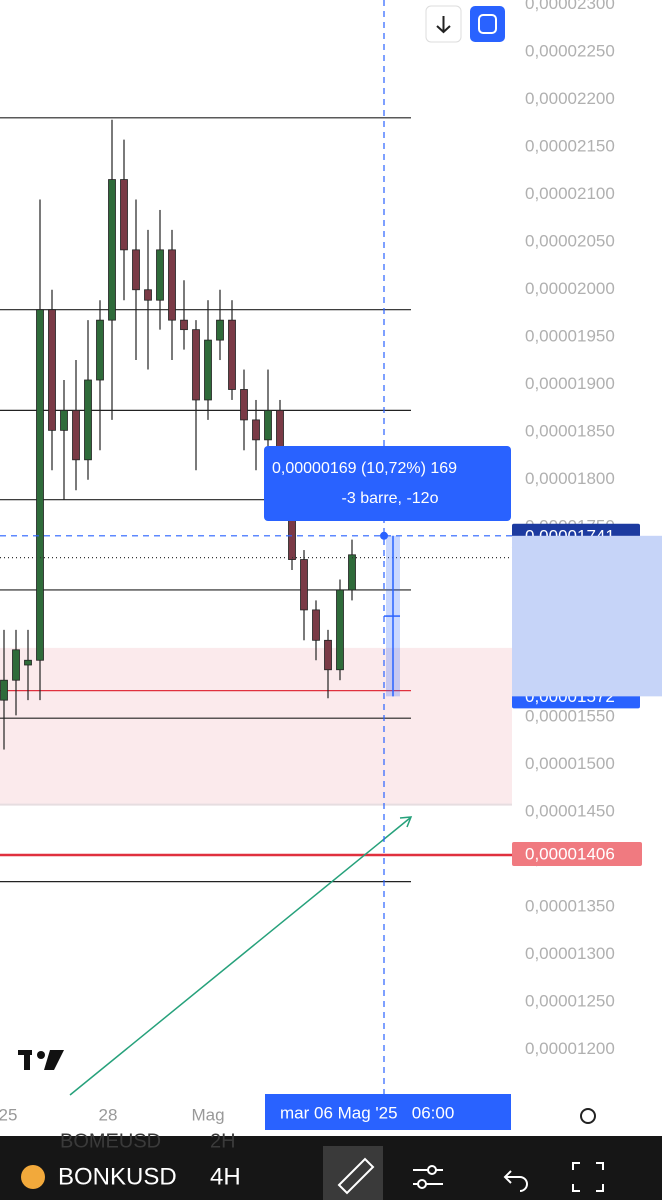 The width and height of the screenshot is (662, 1200). I want to click on interval: 4H, so click(225, 1176).